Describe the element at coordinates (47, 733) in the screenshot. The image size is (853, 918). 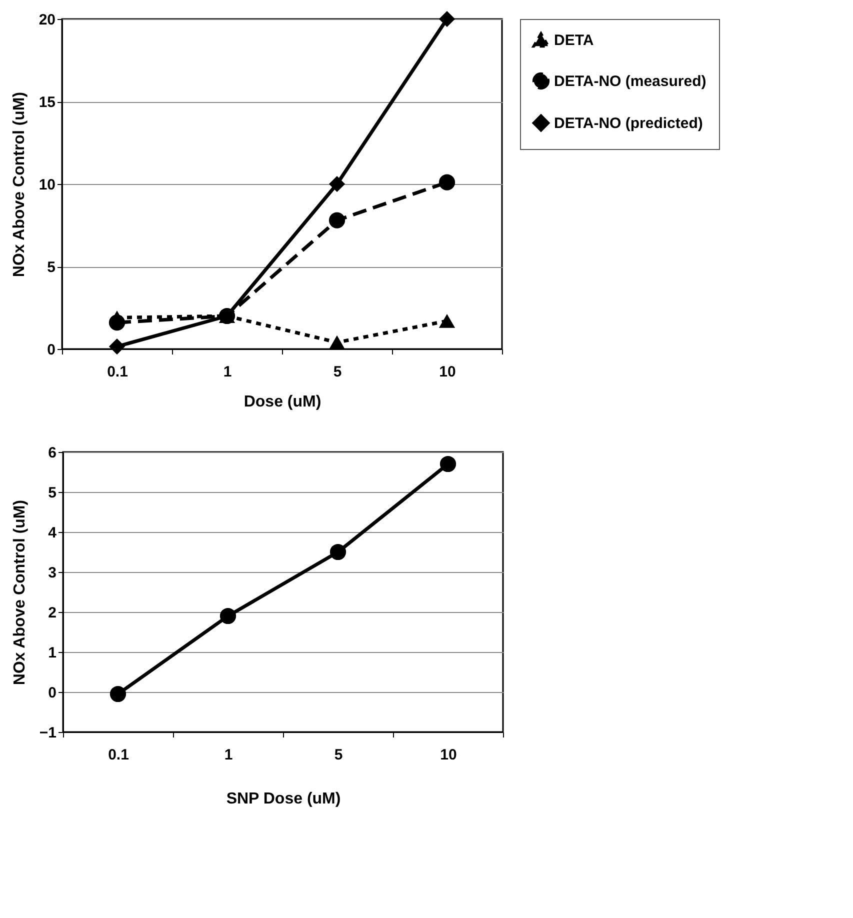
I see `y-tick-label: −1` at that location.